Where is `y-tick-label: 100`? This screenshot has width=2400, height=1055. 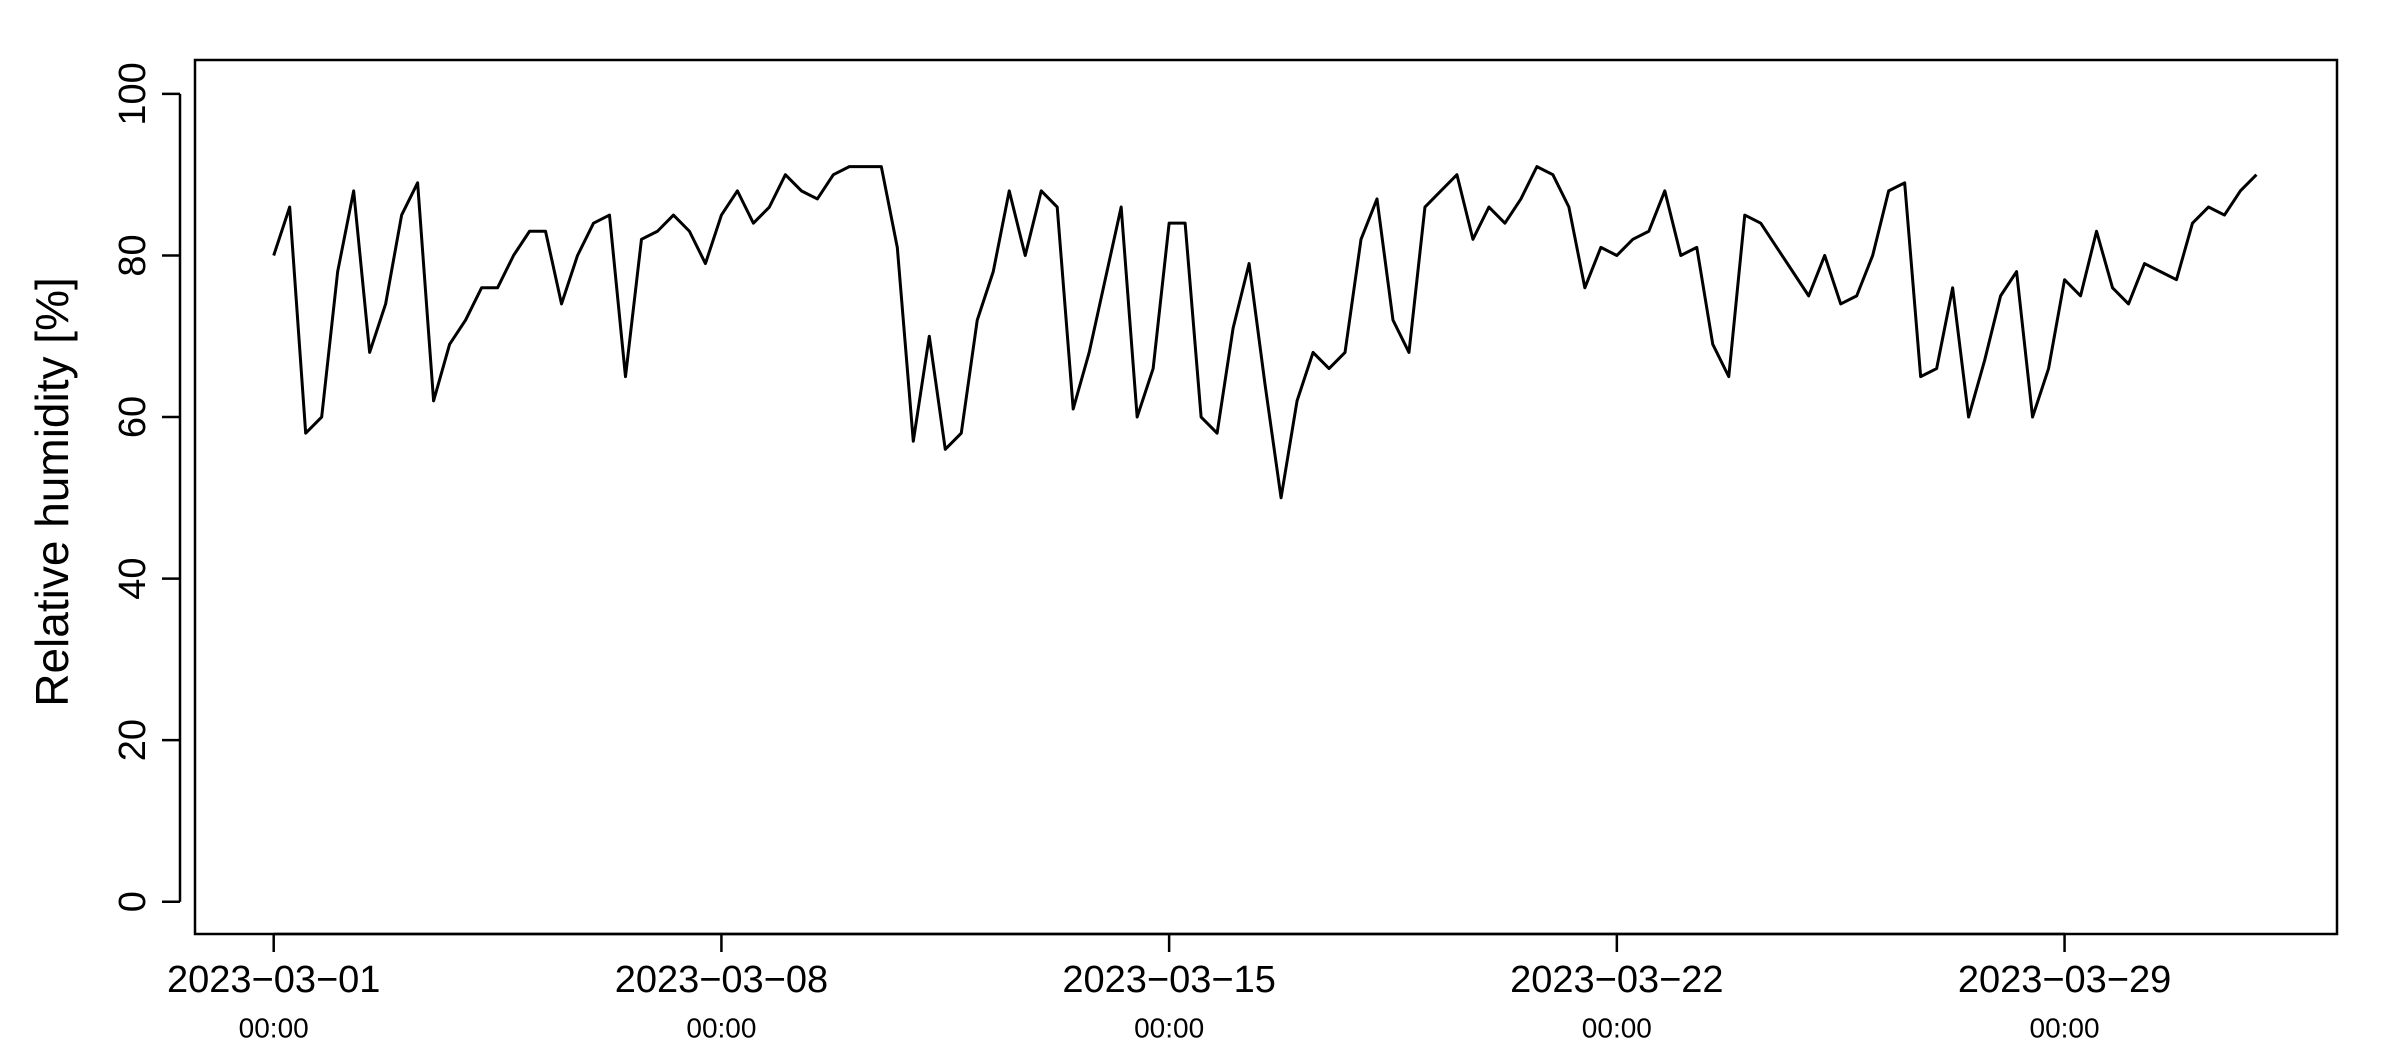 y-tick-label: 100 is located at coordinates (133, 93).